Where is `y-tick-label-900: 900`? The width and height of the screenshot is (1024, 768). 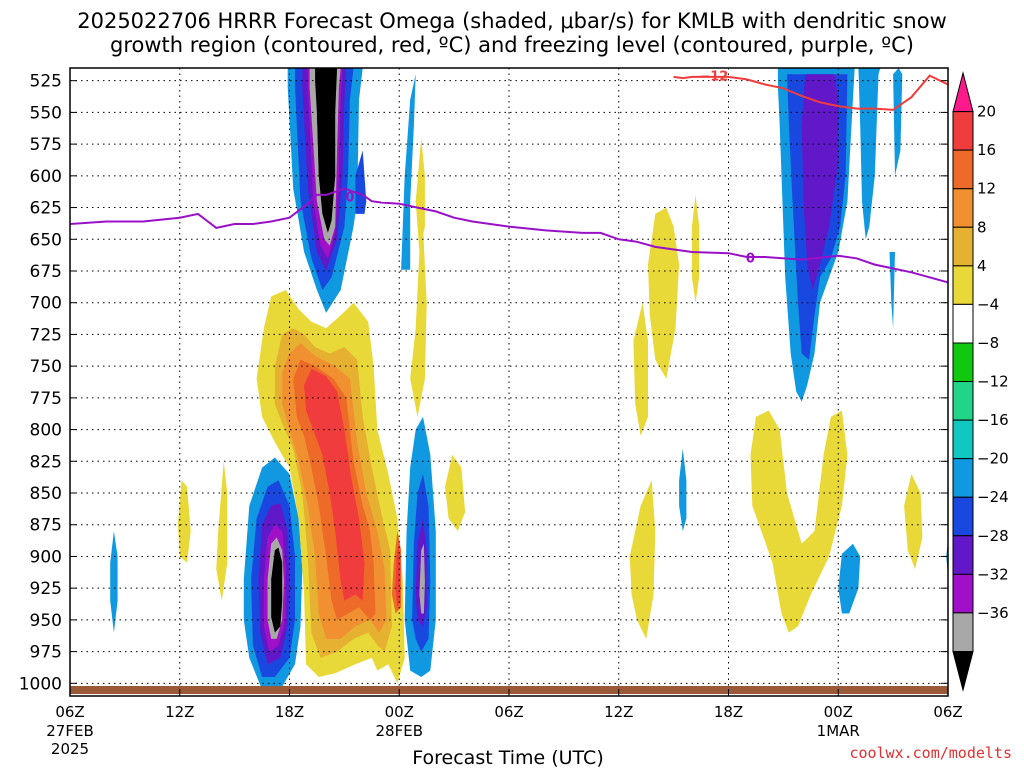
y-tick-label-900: 900 is located at coordinates (46, 557).